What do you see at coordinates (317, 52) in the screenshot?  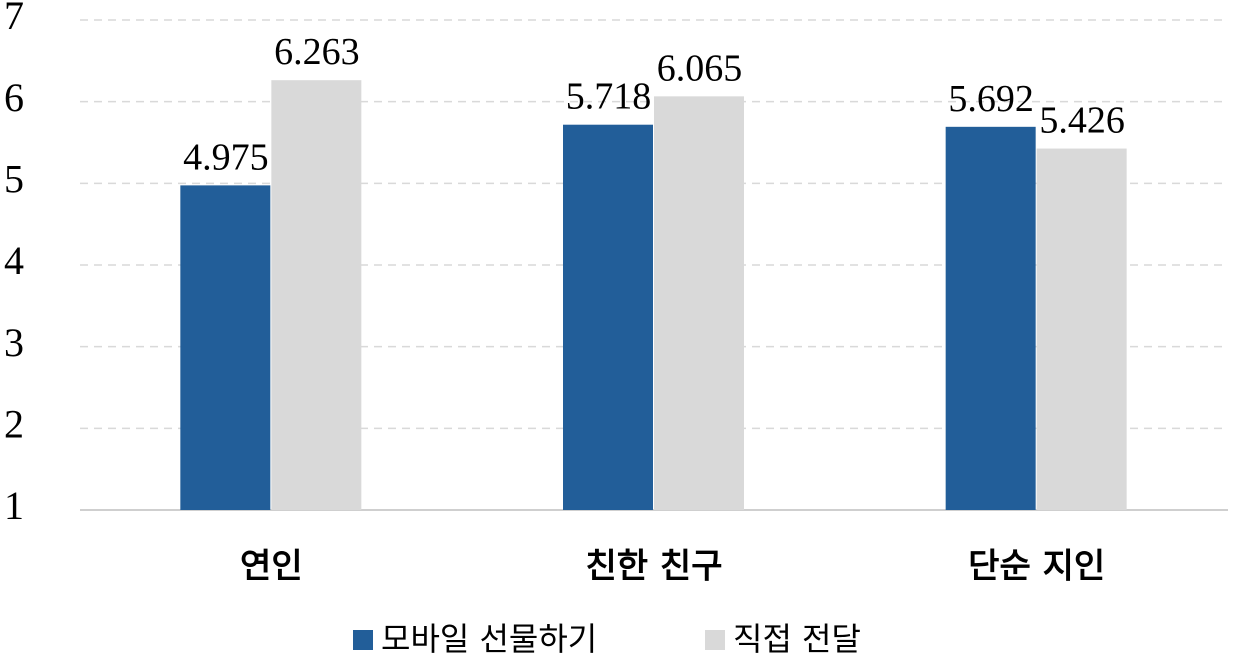 I see `value-label: 6.263` at bounding box center [317, 52].